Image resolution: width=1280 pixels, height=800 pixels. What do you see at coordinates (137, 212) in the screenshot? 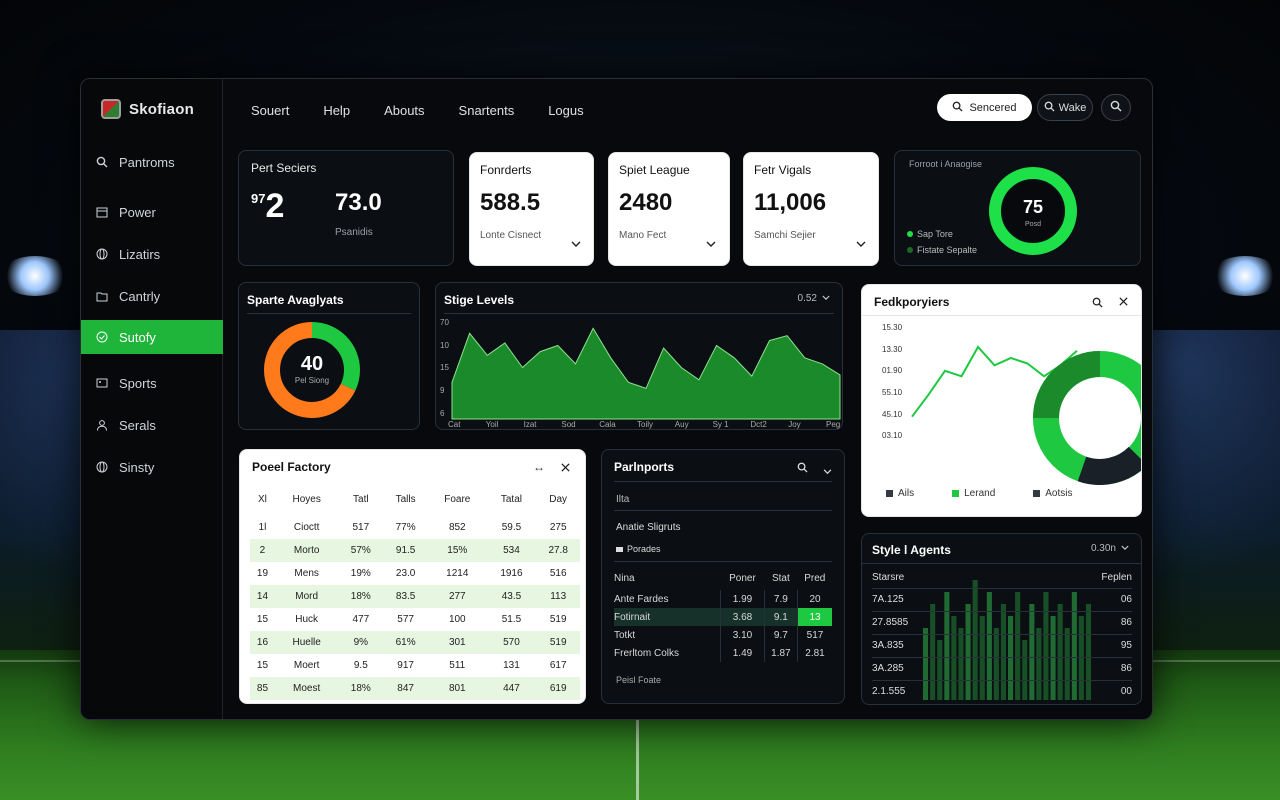
I see `sidebar-item-label: Power` at bounding box center [137, 212].